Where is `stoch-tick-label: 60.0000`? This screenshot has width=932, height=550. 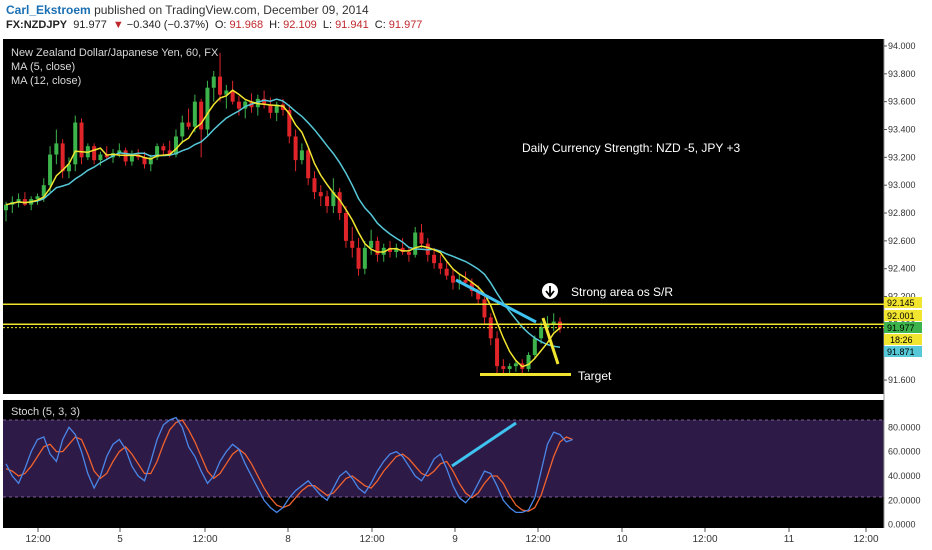
stoch-tick-label: 60.0000 is located at coordinates (904, 452).